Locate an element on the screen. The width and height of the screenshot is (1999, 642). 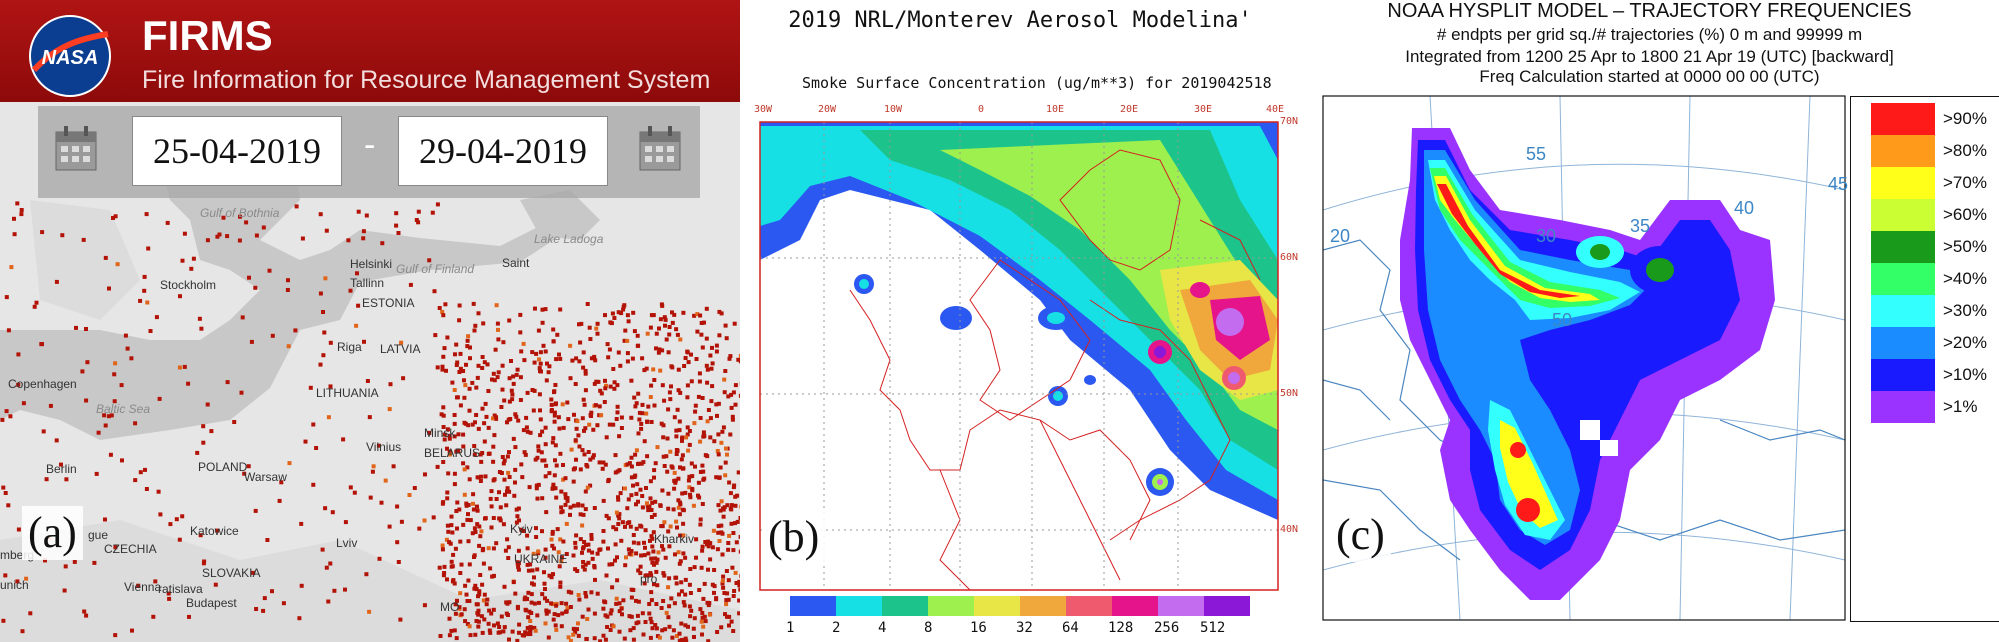
grid-label: 35 is located at coordinates (1640, 226).